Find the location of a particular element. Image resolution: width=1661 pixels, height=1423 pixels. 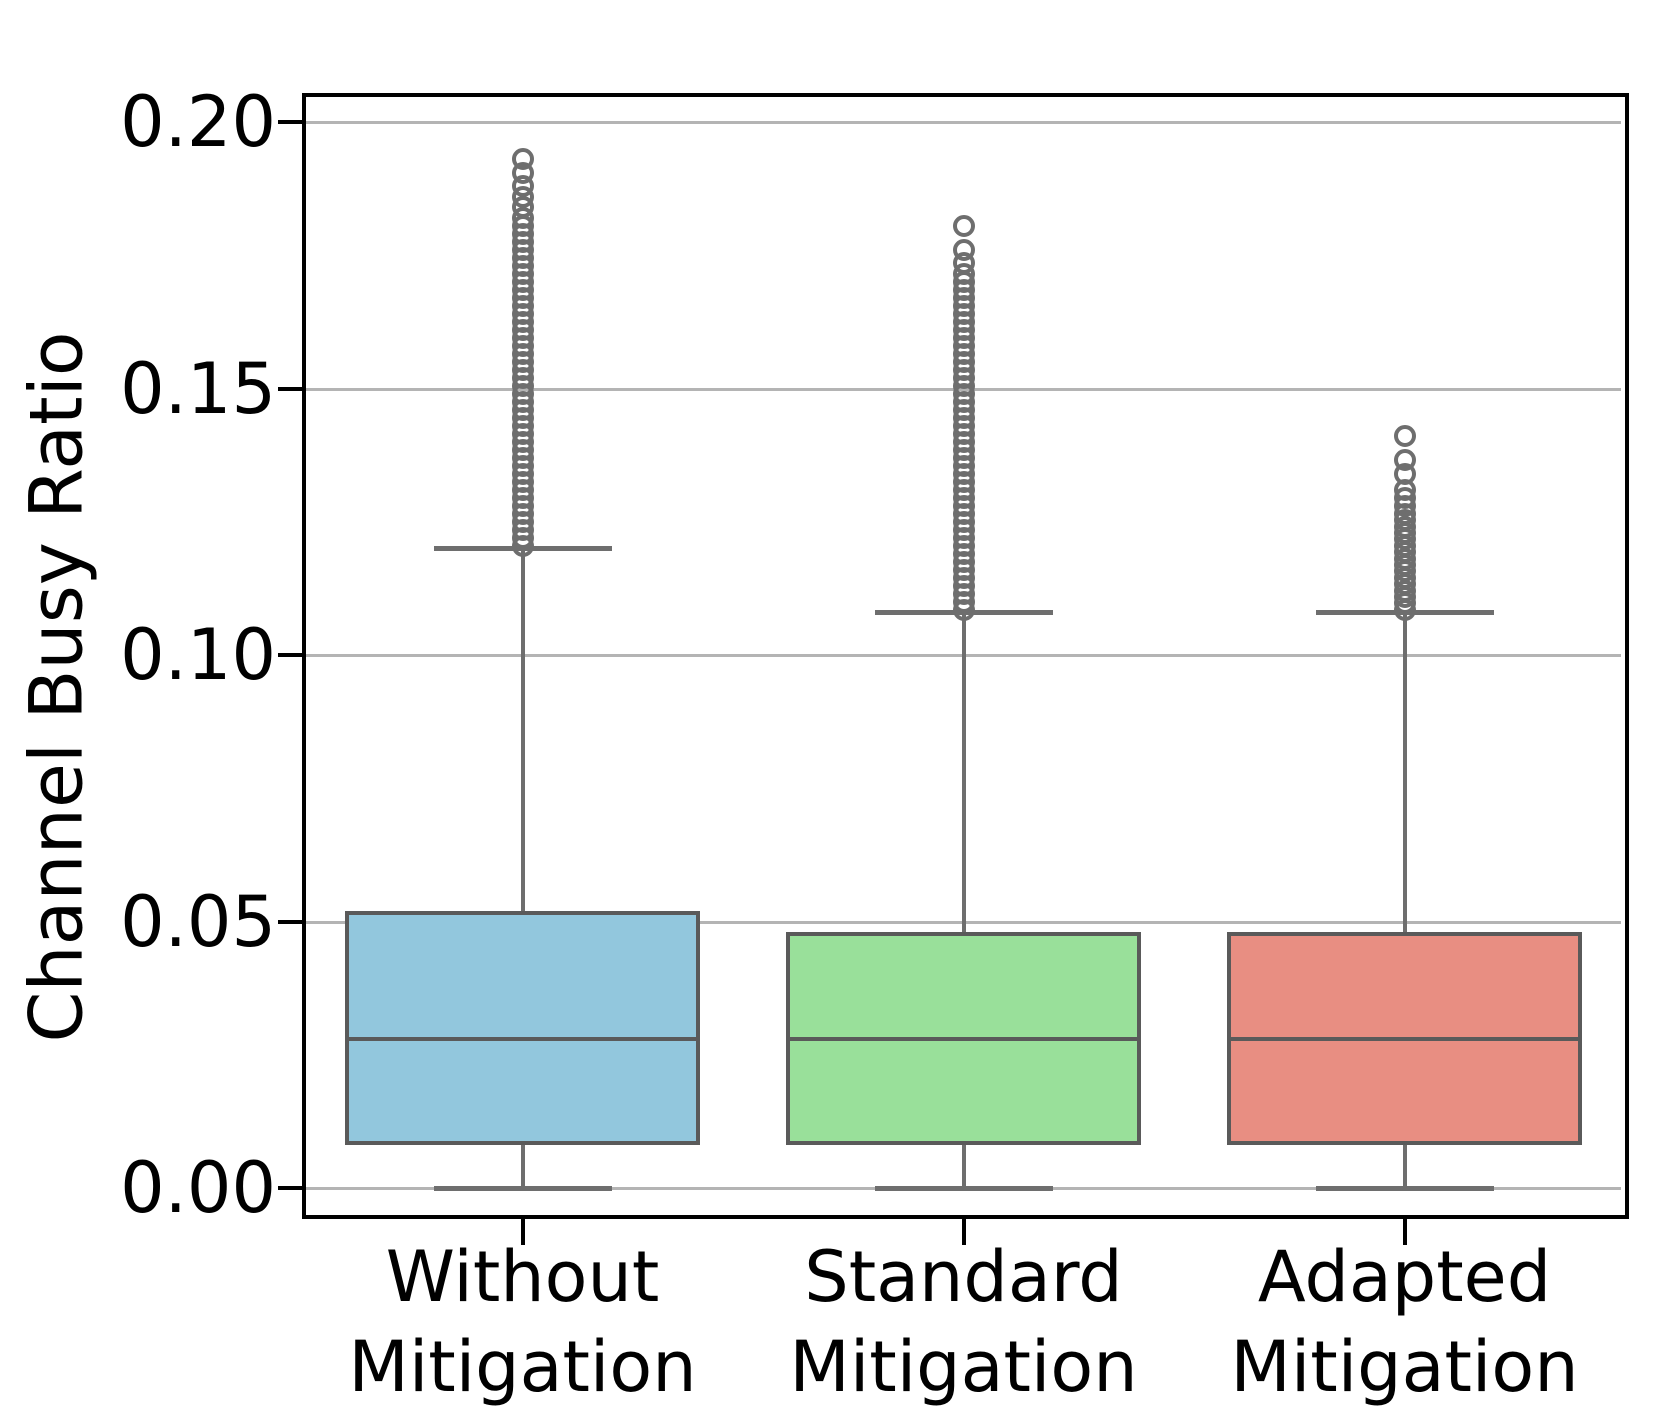

y-gridline is located at coordinates (963, 122).